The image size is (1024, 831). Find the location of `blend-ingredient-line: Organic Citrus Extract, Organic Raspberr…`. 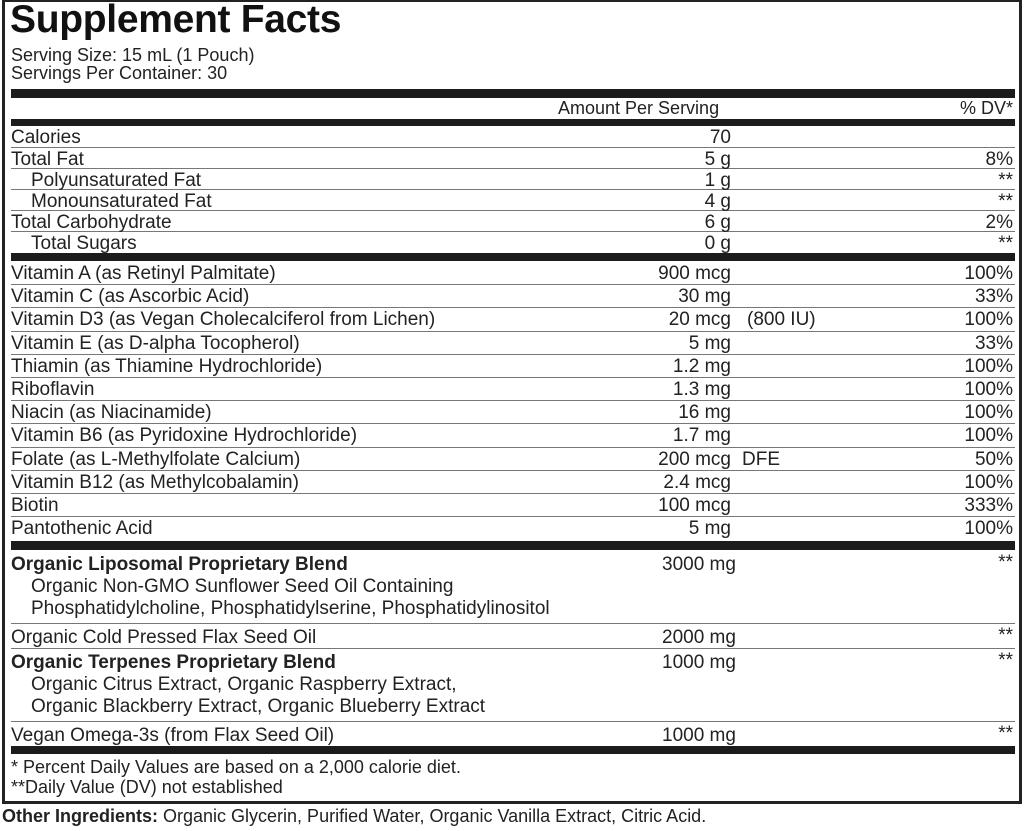

blend-ingredient-line: Organic Citrus Extract, Organic Raspberr… is located at coordinates (244, 684).